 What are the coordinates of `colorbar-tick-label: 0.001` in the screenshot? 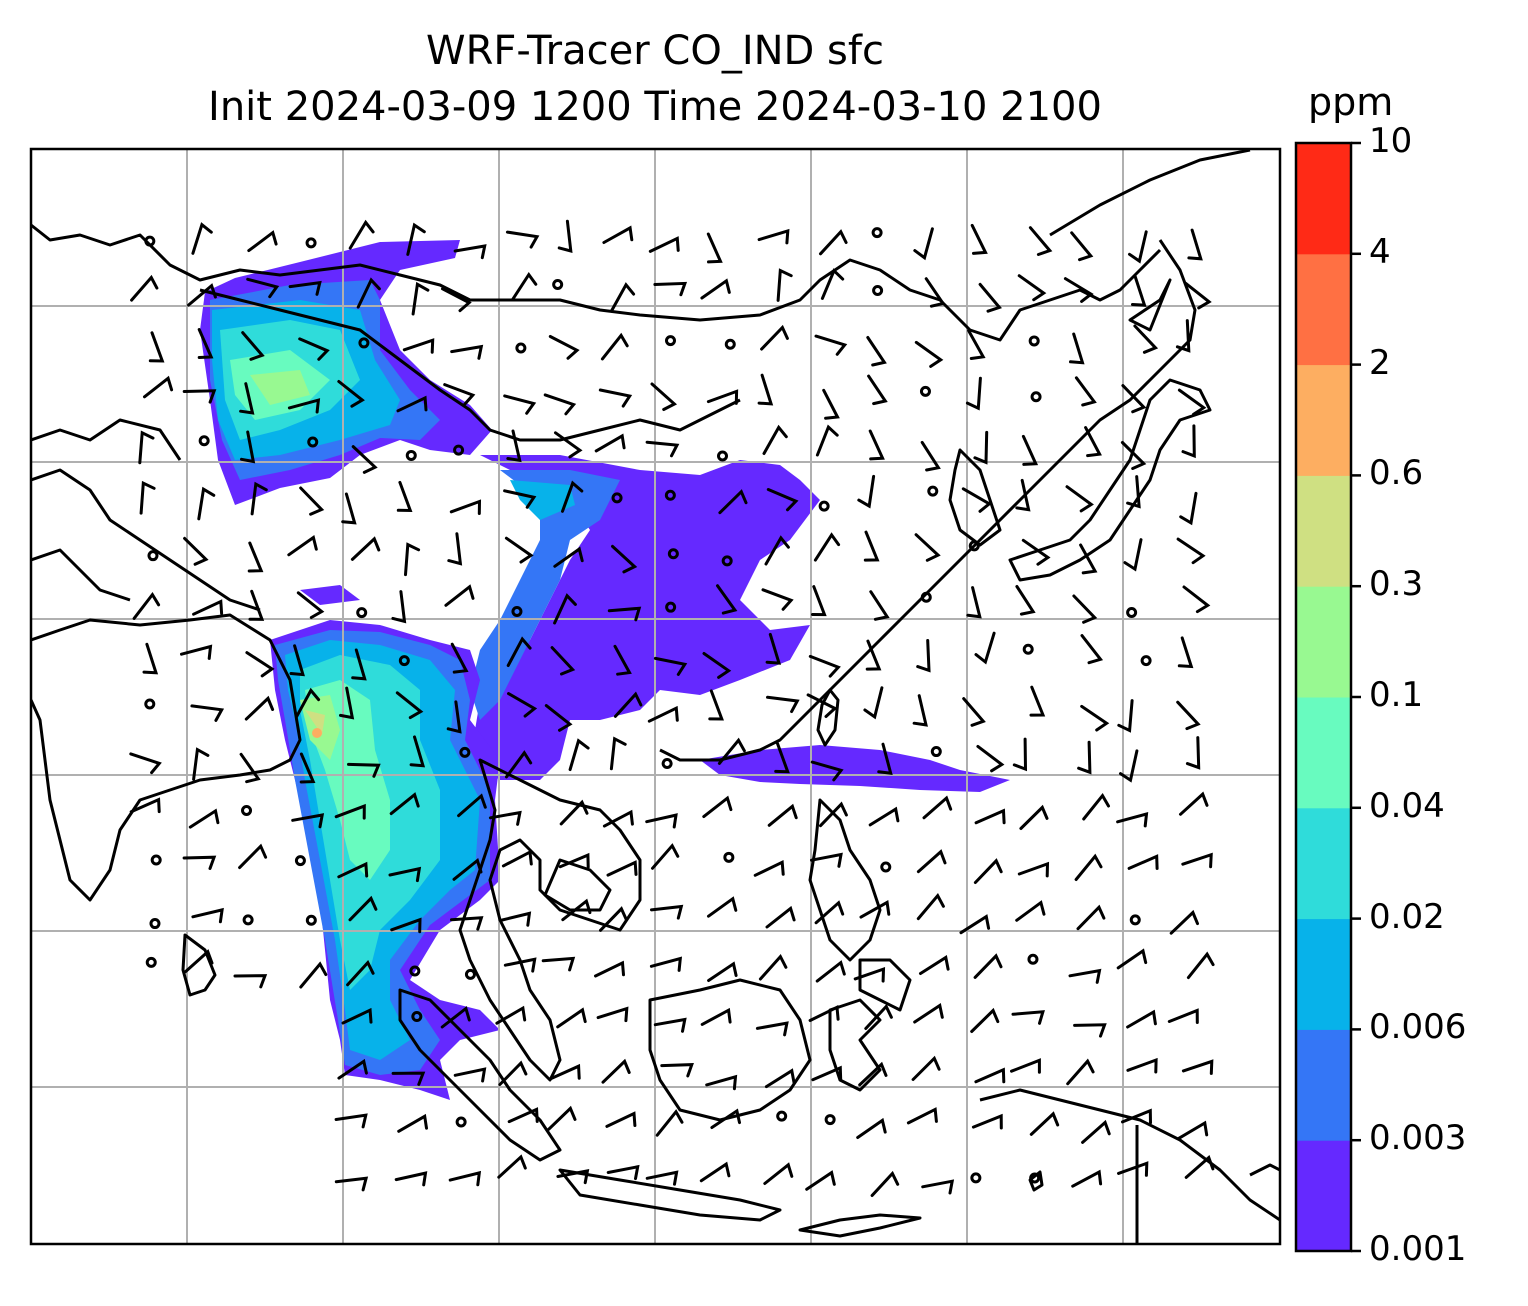 It's located at (1418, 1249).